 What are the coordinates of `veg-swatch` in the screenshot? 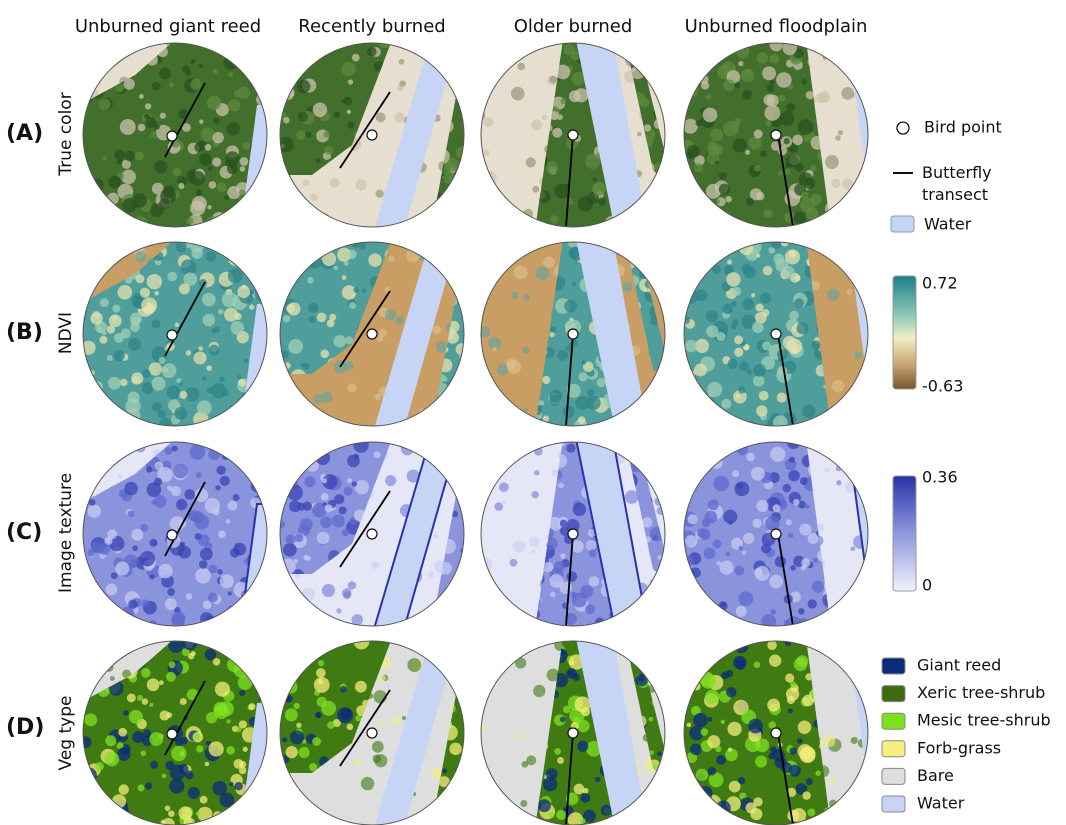 It's located at (893, 721).